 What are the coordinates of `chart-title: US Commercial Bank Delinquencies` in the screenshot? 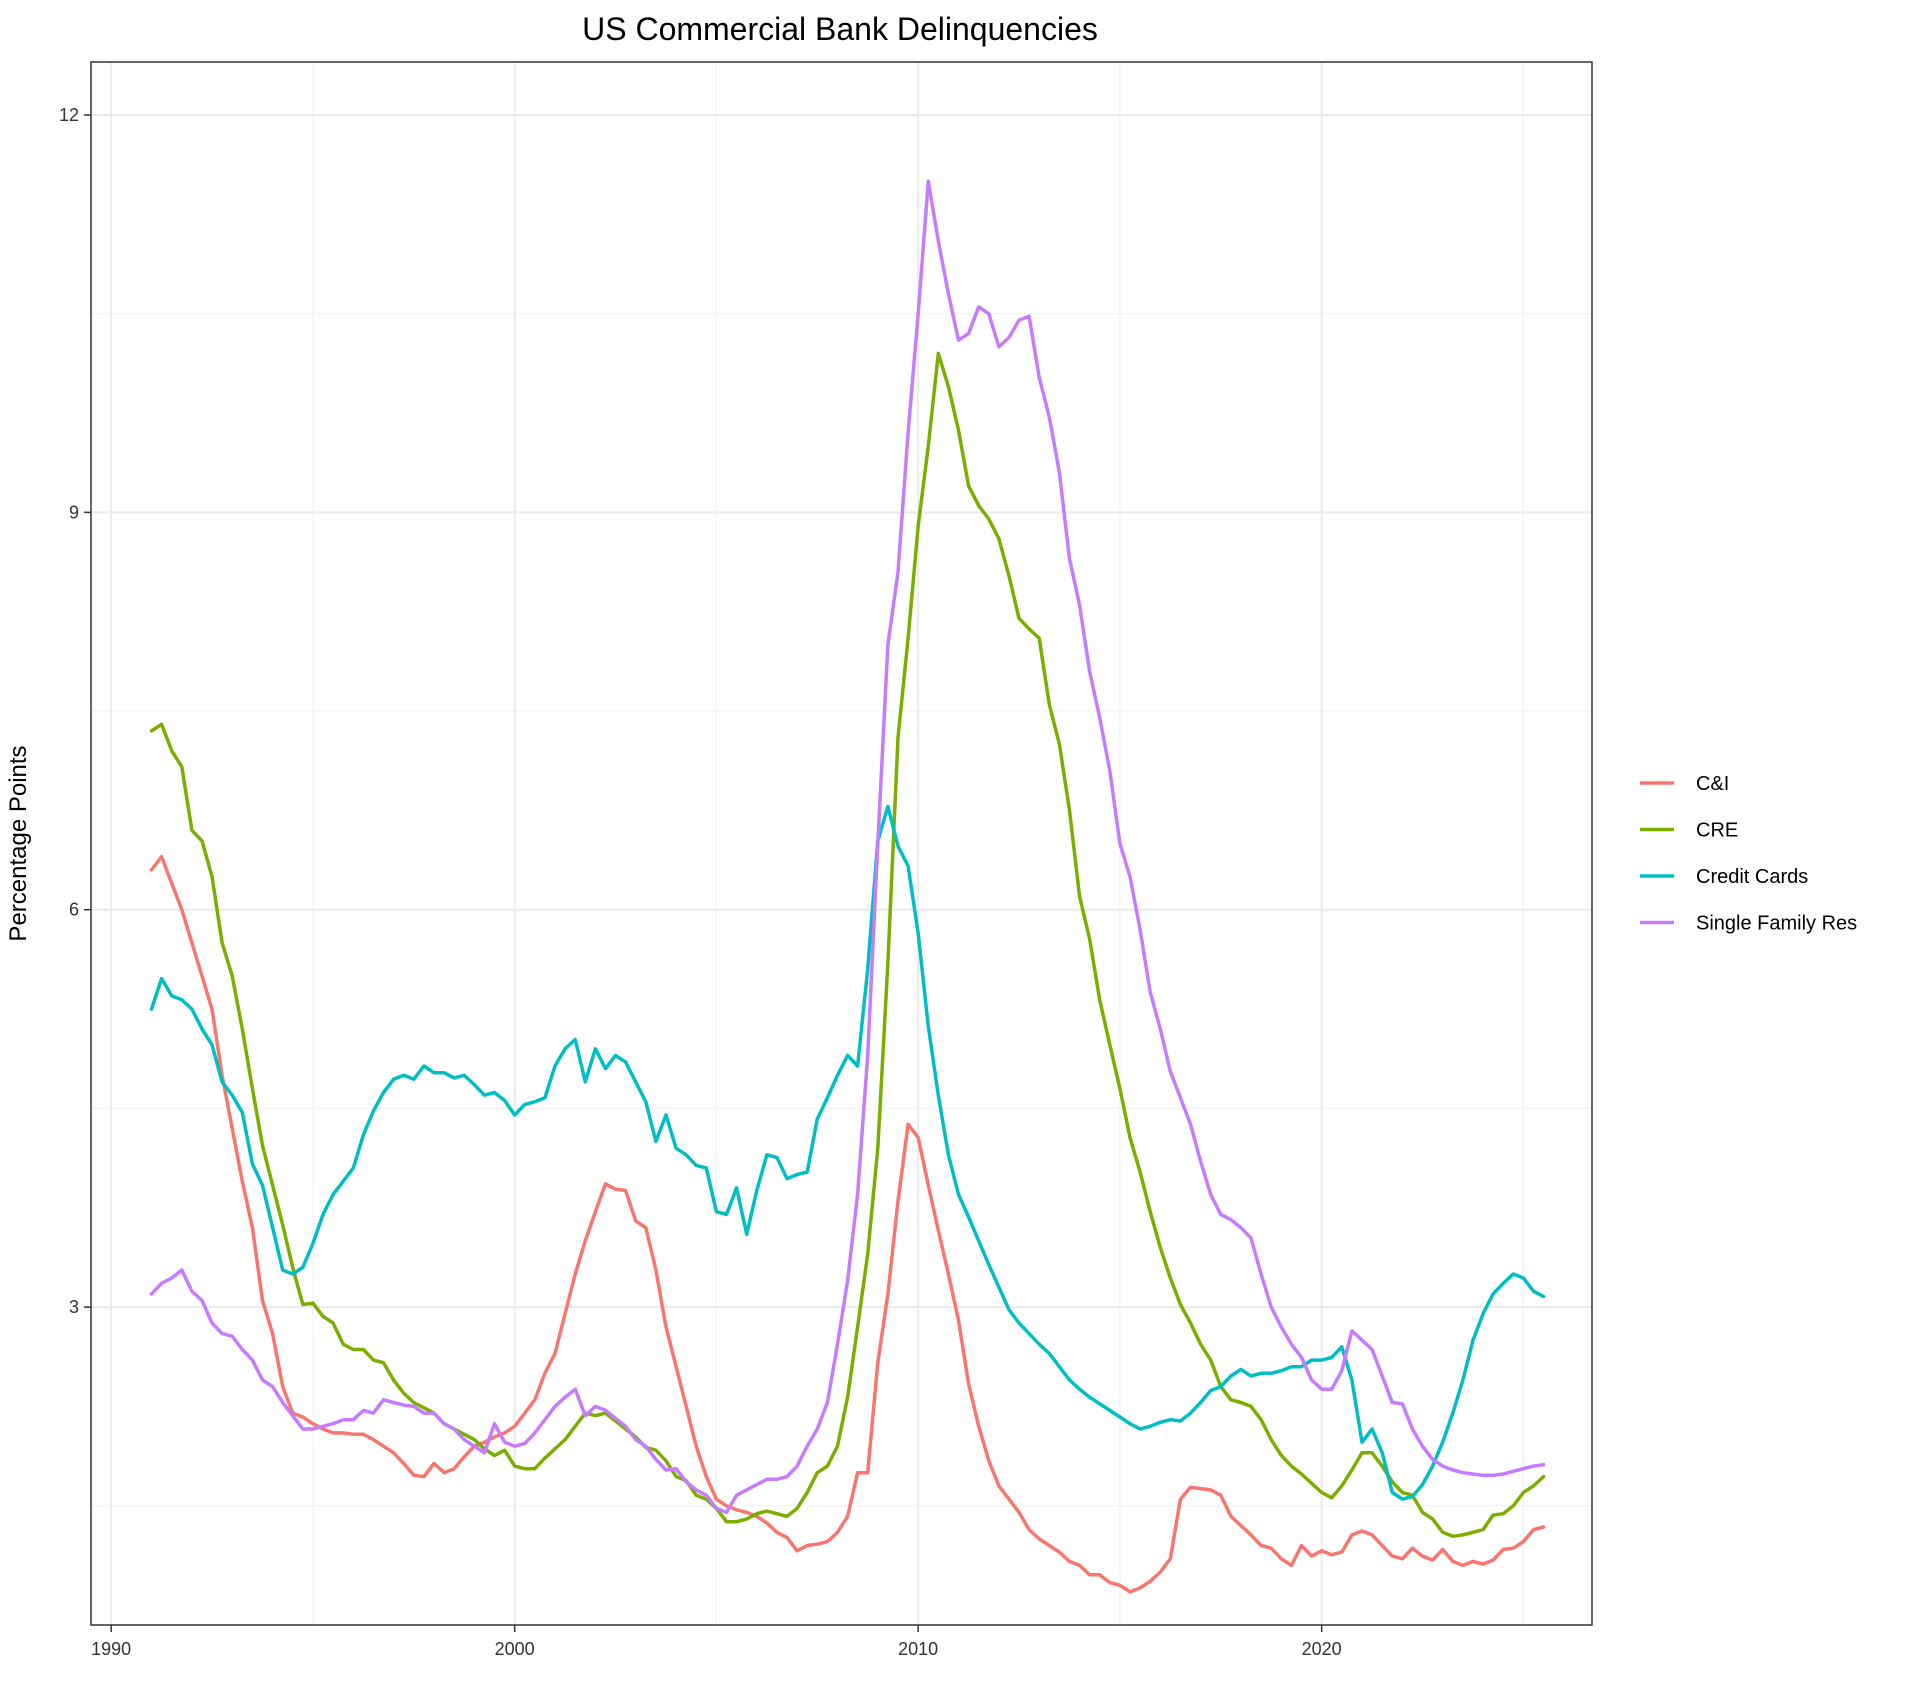 It's located at (840, 29).